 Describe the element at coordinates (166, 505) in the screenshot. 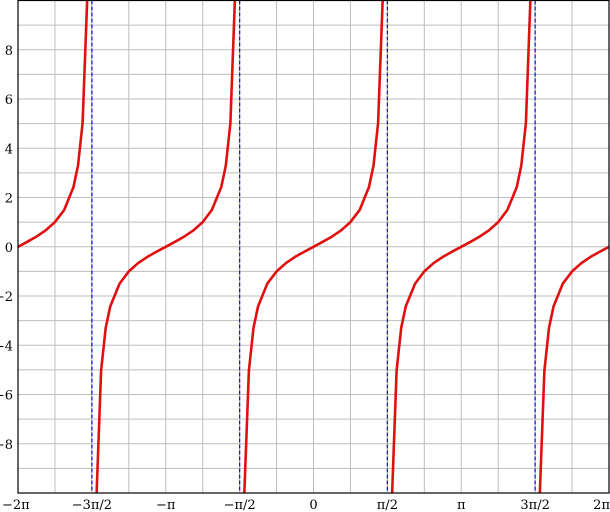

I see `x-tick-label: −π` at that location.